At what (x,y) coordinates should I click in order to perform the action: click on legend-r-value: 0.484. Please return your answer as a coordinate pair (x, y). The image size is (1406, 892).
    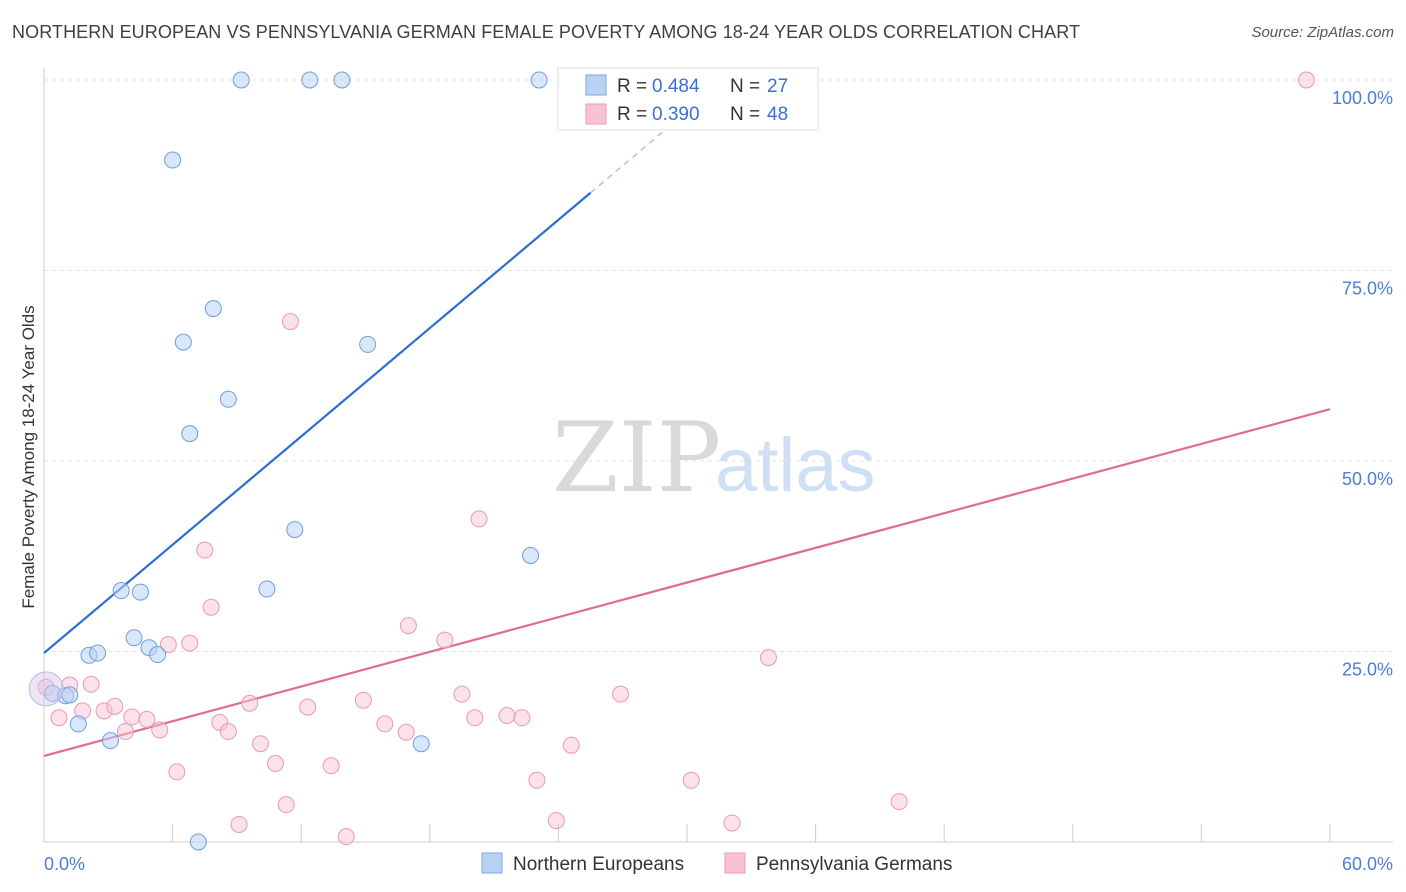
    Looking at the image, I should click on (676, 86).